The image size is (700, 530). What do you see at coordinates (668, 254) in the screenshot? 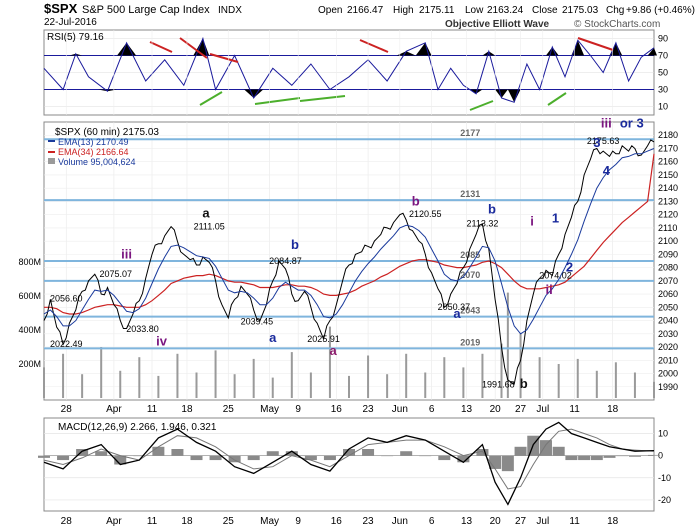
I see `price-tick-label: 2090` at bounding box center [668, 254].